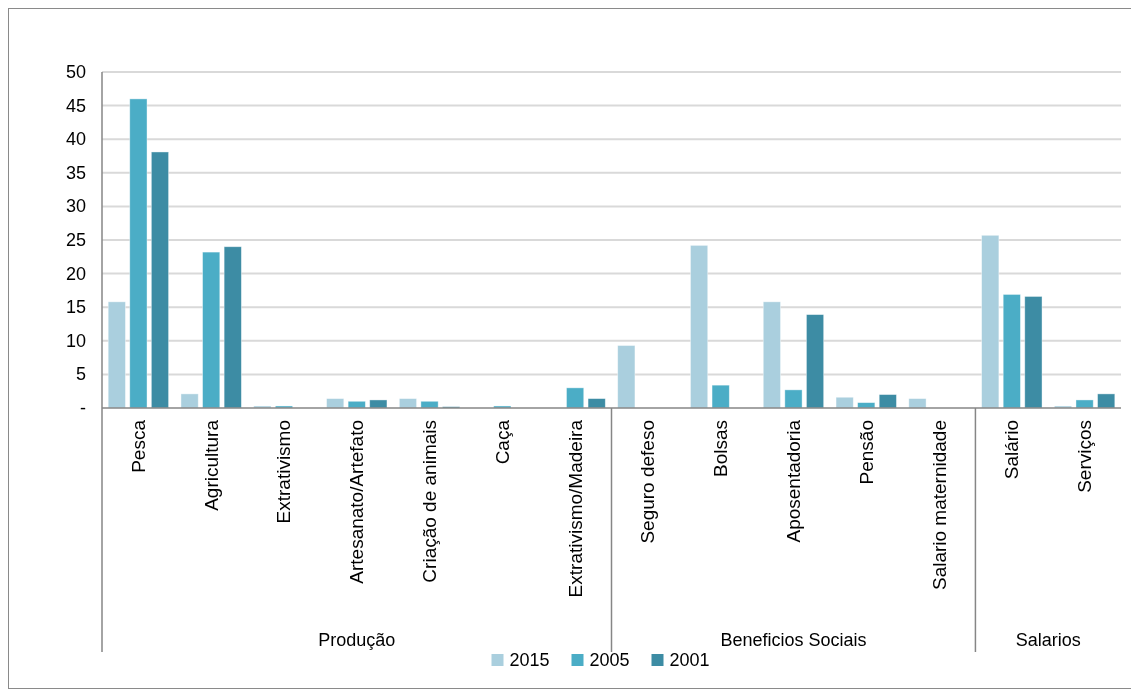  Describe the element at coordinates (793, 640) in the screenshot. I see `text: Beneficios Sociais` at that location.